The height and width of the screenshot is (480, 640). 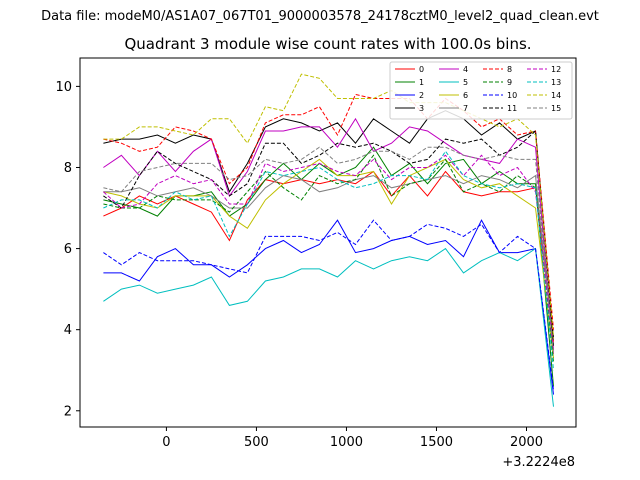 I want to click on legend-label-6: 6, so click(x=465, y=95).